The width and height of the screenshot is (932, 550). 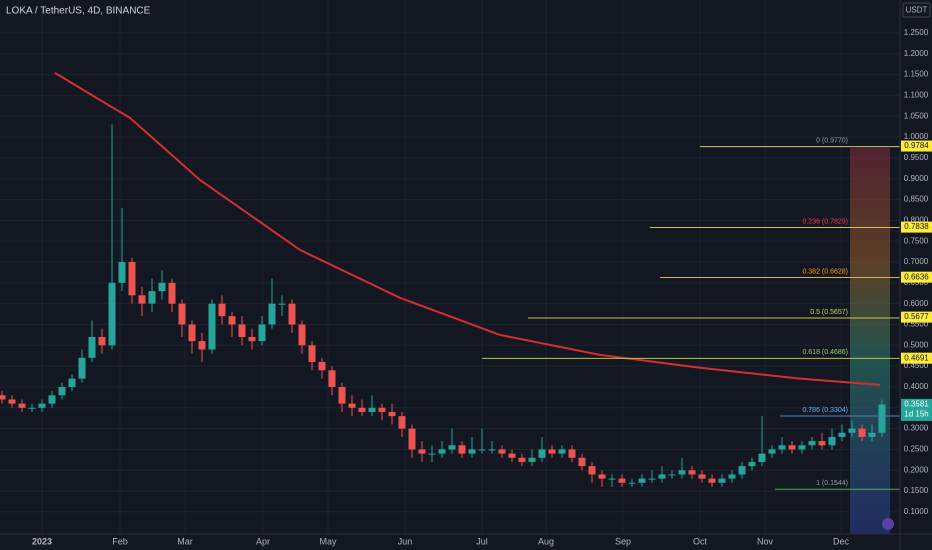 I want to click on fib-label: 0.5 (0.5657), so click(x=829, y=312).